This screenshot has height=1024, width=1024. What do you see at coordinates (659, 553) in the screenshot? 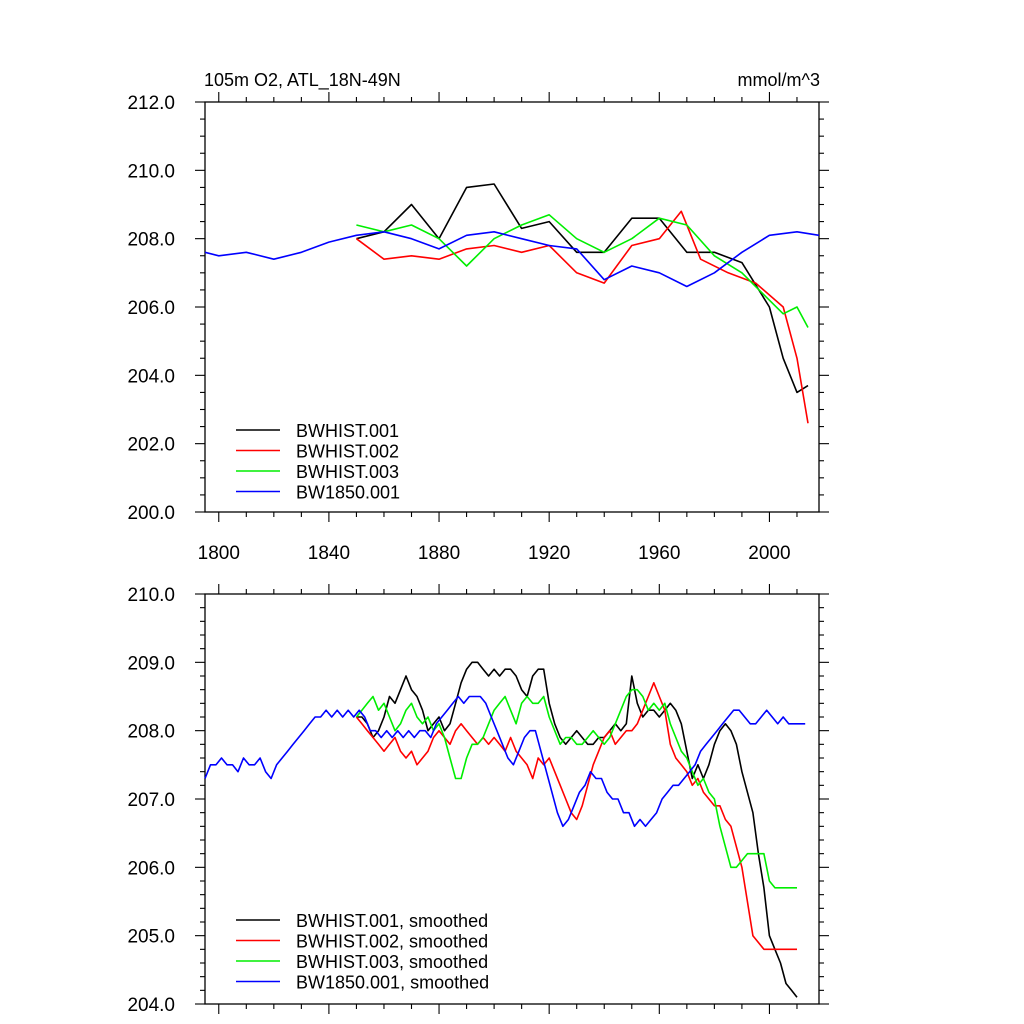
I see `x-tick-label: 1960` at bounding box center [659, 553].